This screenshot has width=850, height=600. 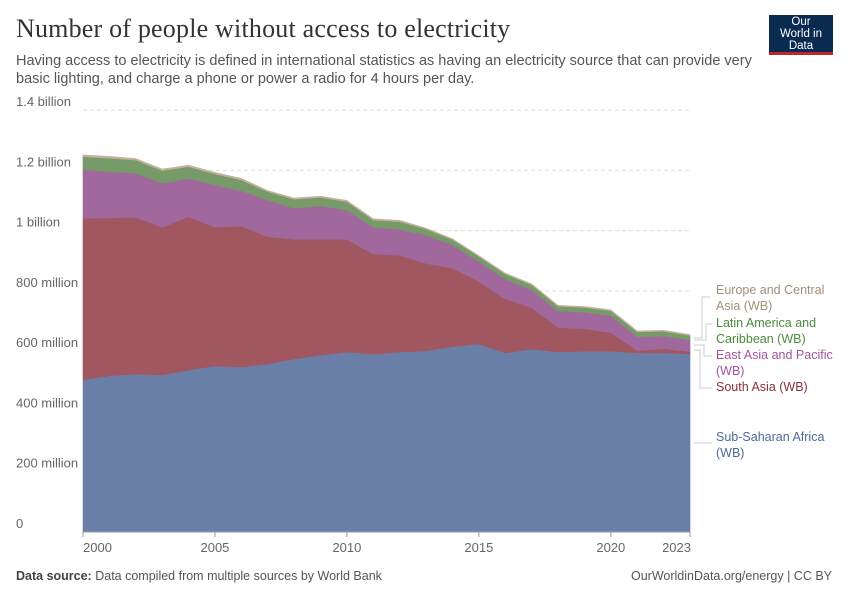 I want to click on logo-text: Our World in Data, so click(x=801, y=33).